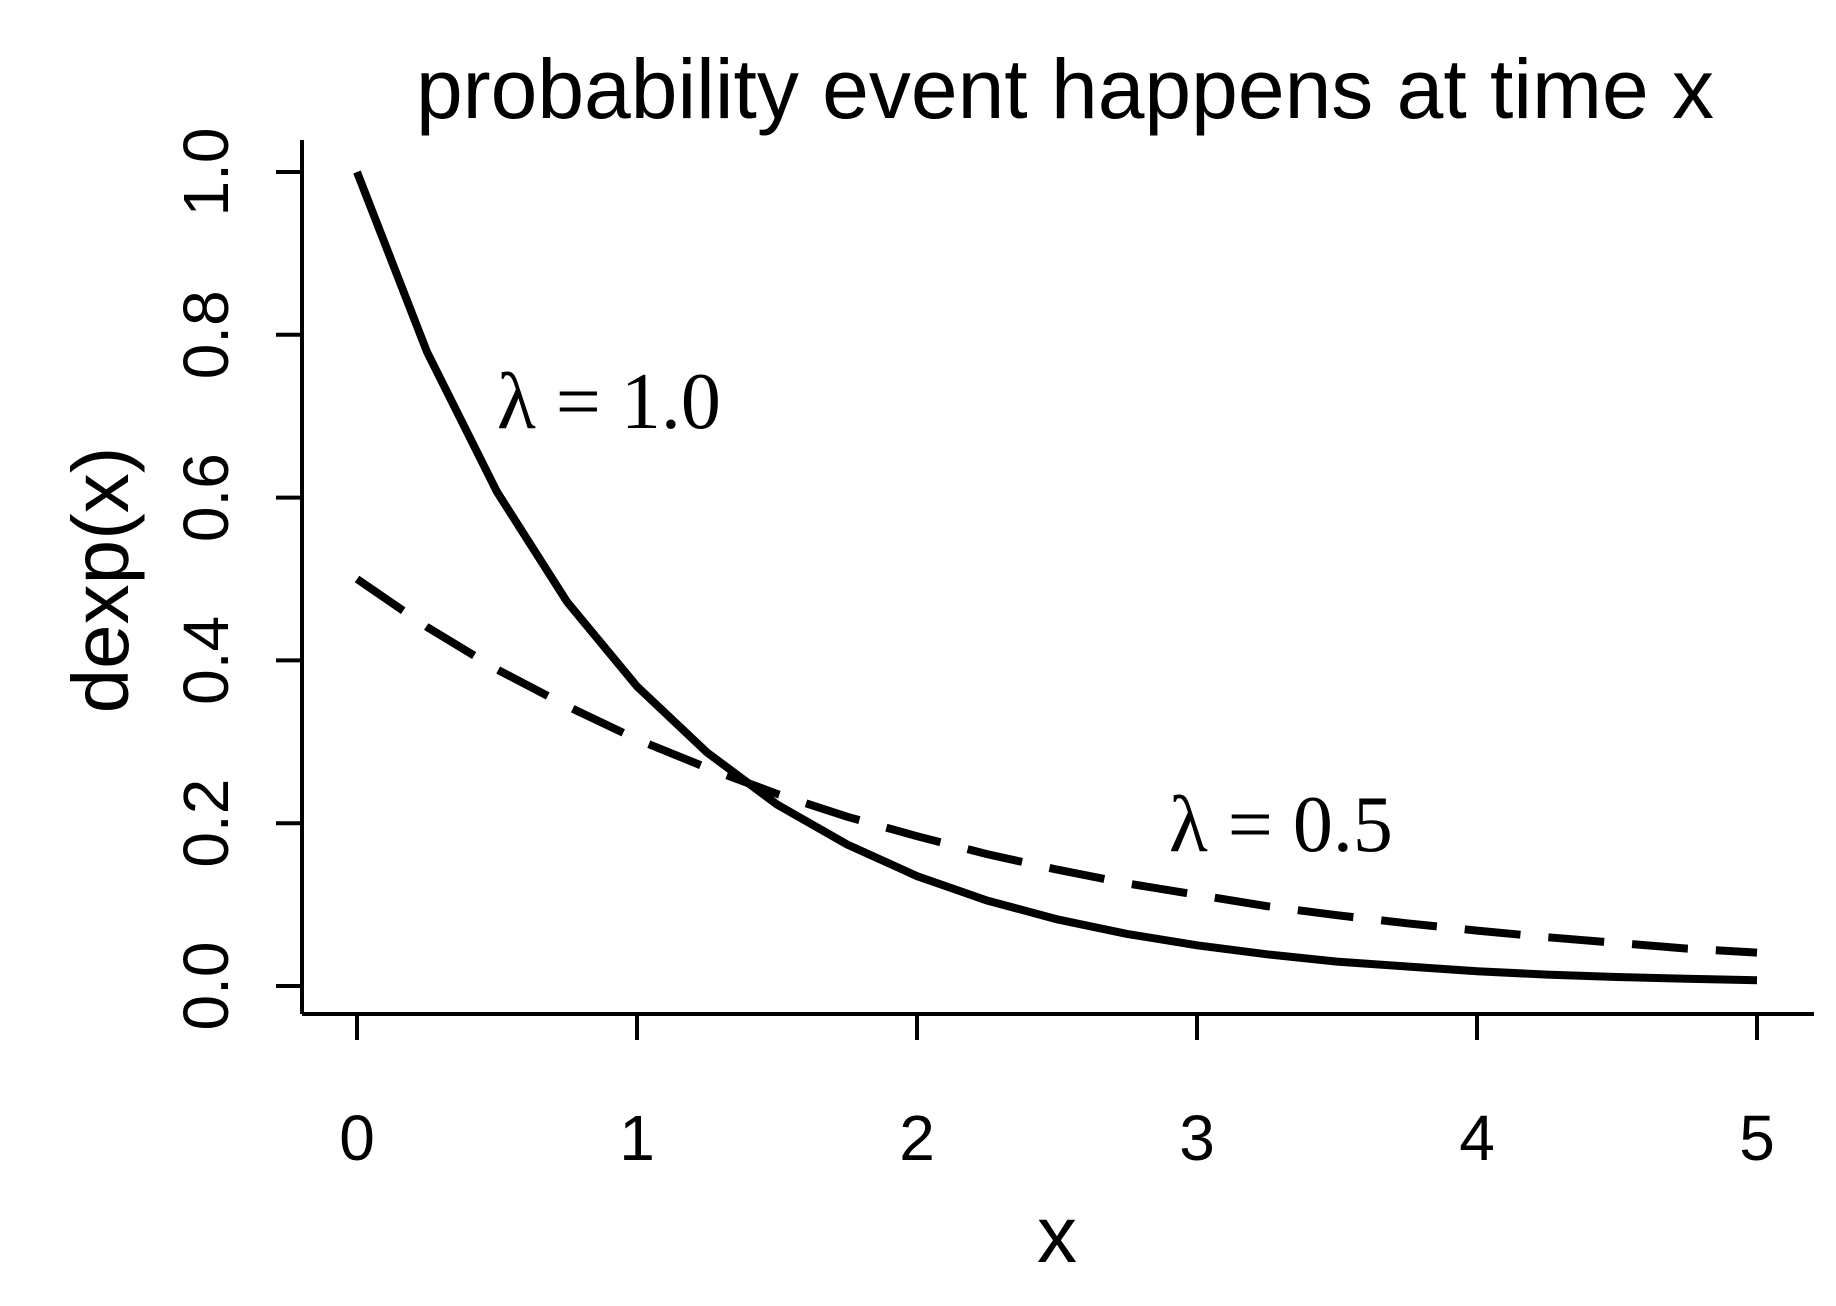  I want to click on y-tick-label: 0.0, so click(206, 986).